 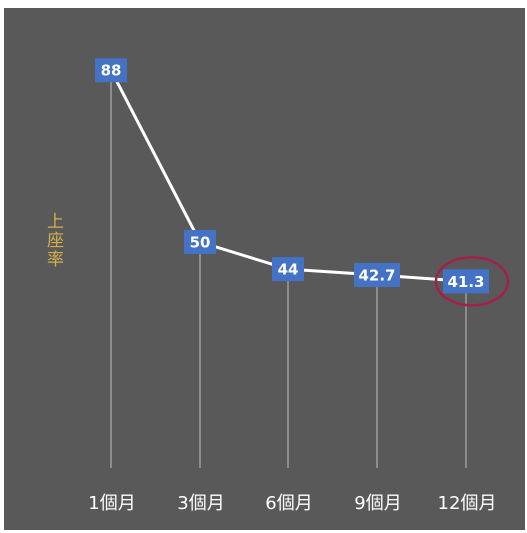 What do you see at coordinates (467, 503) in the screenshot?
I see `x-tick-label-5: 12個月` at bounding box center [467, 503].